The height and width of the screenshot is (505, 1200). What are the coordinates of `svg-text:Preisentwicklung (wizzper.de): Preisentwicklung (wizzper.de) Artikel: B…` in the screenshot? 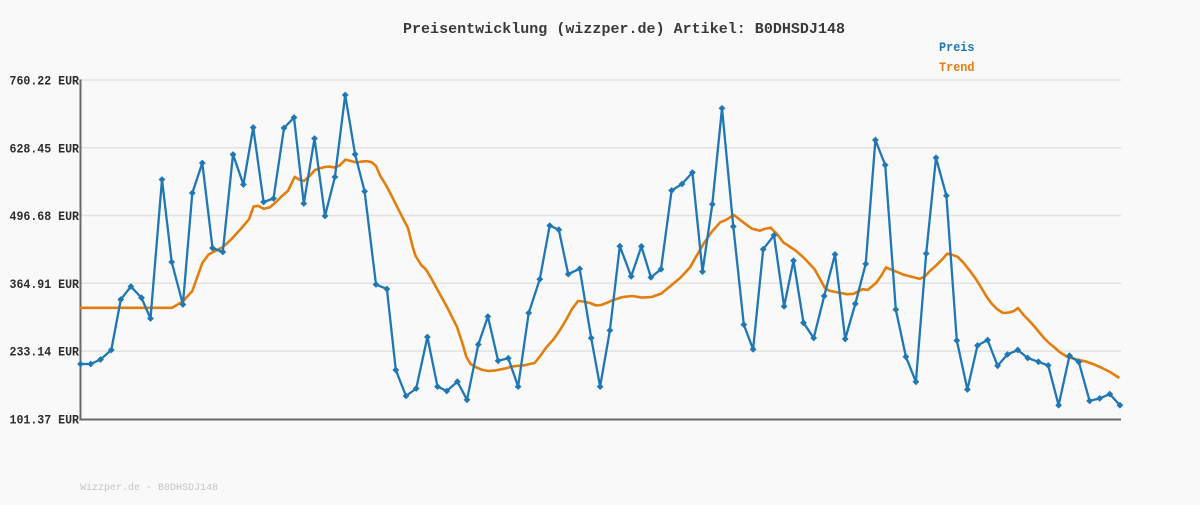 It's located at (624, 29).